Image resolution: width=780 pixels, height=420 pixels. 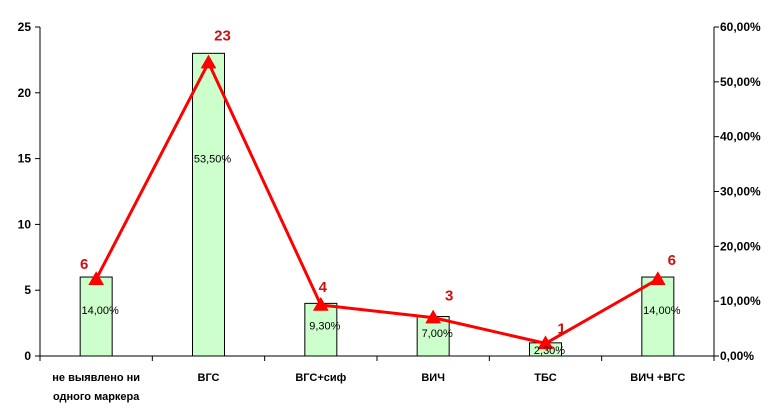 What do you see at coordinates (549, 351) in the screenshot?
I see `bar-data-label: 2,30%` at bounding box center [549, 351].